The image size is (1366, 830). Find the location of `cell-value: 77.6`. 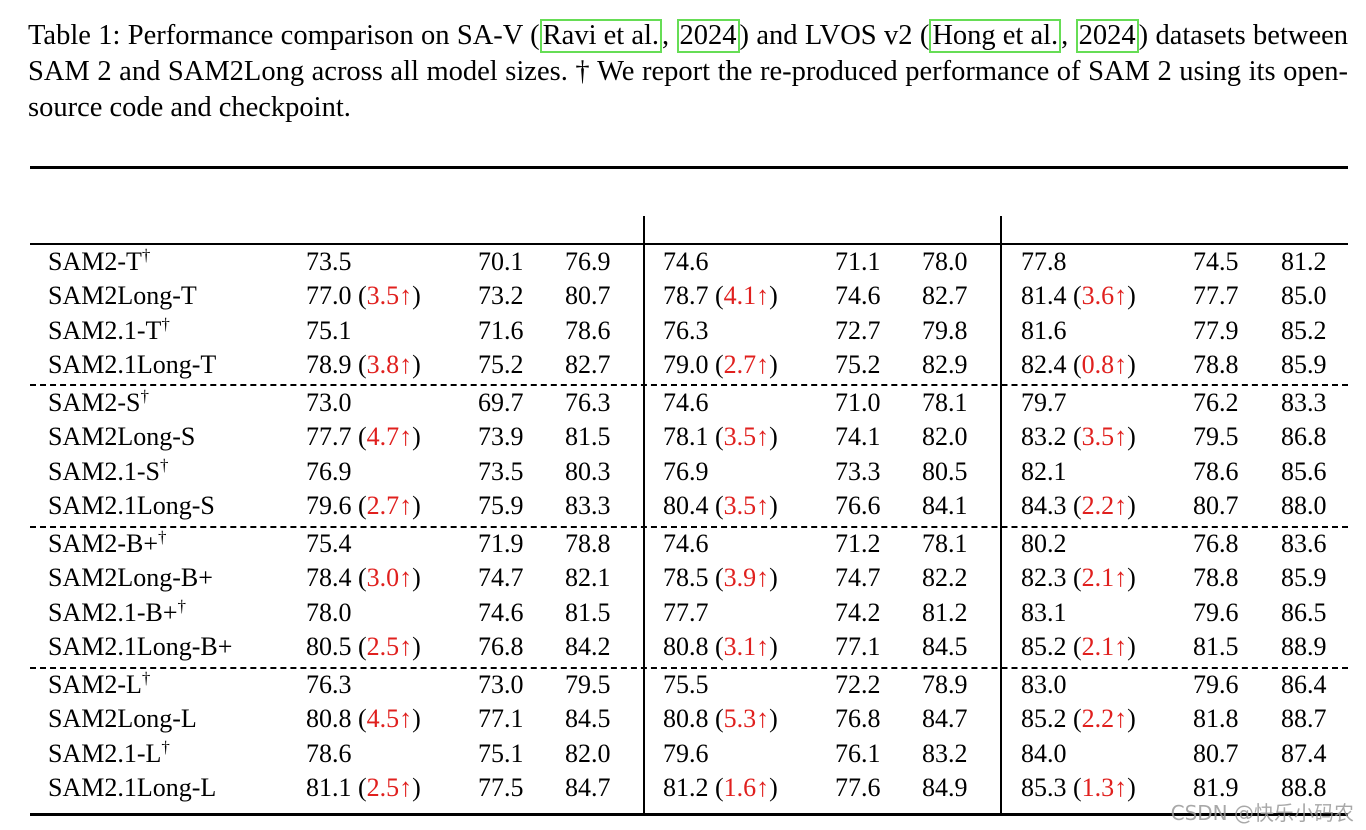

cell-value: 77.6 is located at coordinates (858, 787).